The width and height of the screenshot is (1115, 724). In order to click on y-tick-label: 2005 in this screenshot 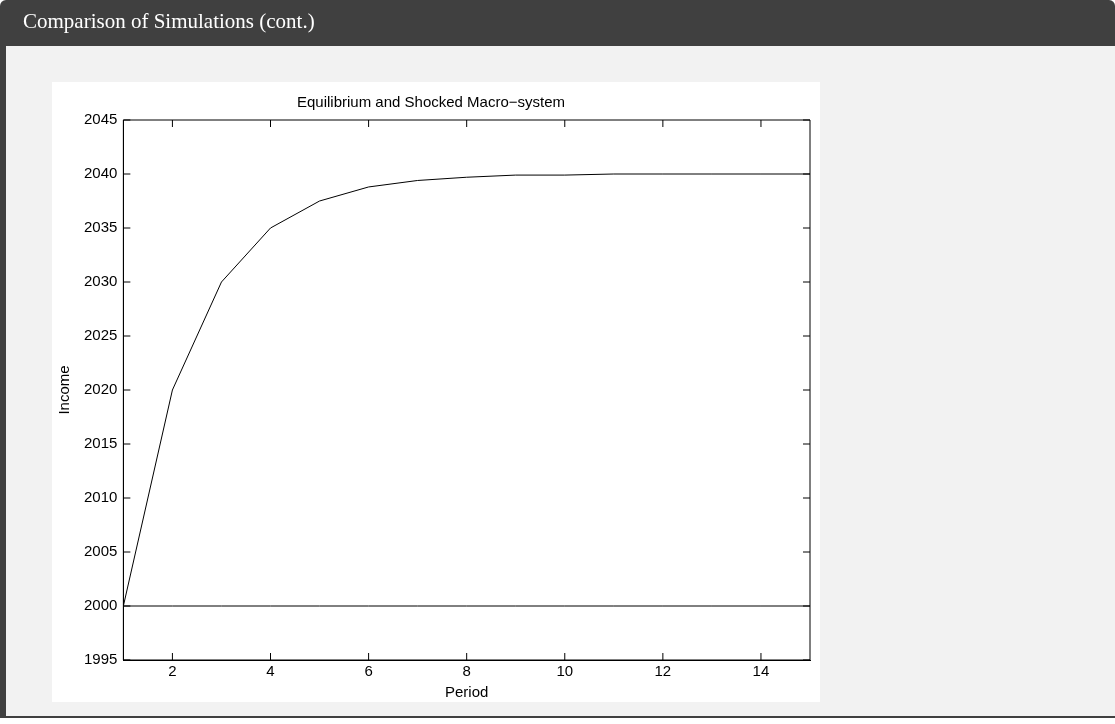, I will do `click(100, 551)`.